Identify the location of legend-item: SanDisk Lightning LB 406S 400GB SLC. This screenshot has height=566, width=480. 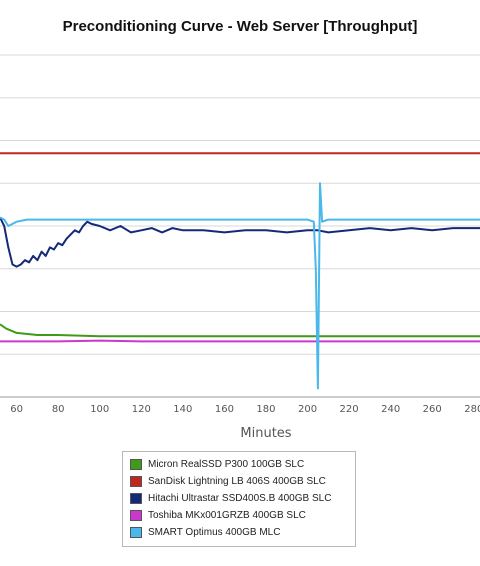
(228, 481).